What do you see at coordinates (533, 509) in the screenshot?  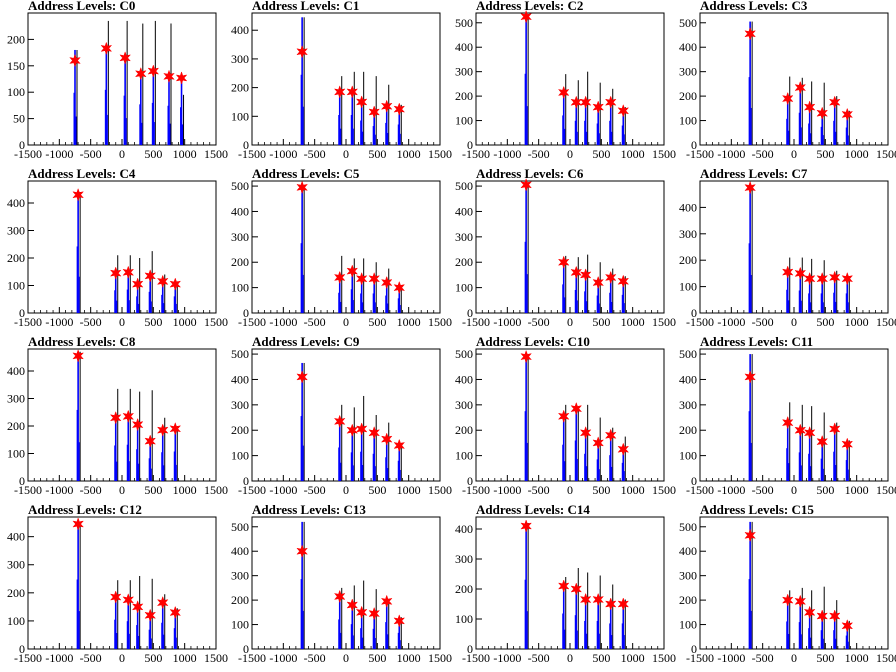 I see `chart-title: Address Levels: C14` at bounding box center [533, 509].